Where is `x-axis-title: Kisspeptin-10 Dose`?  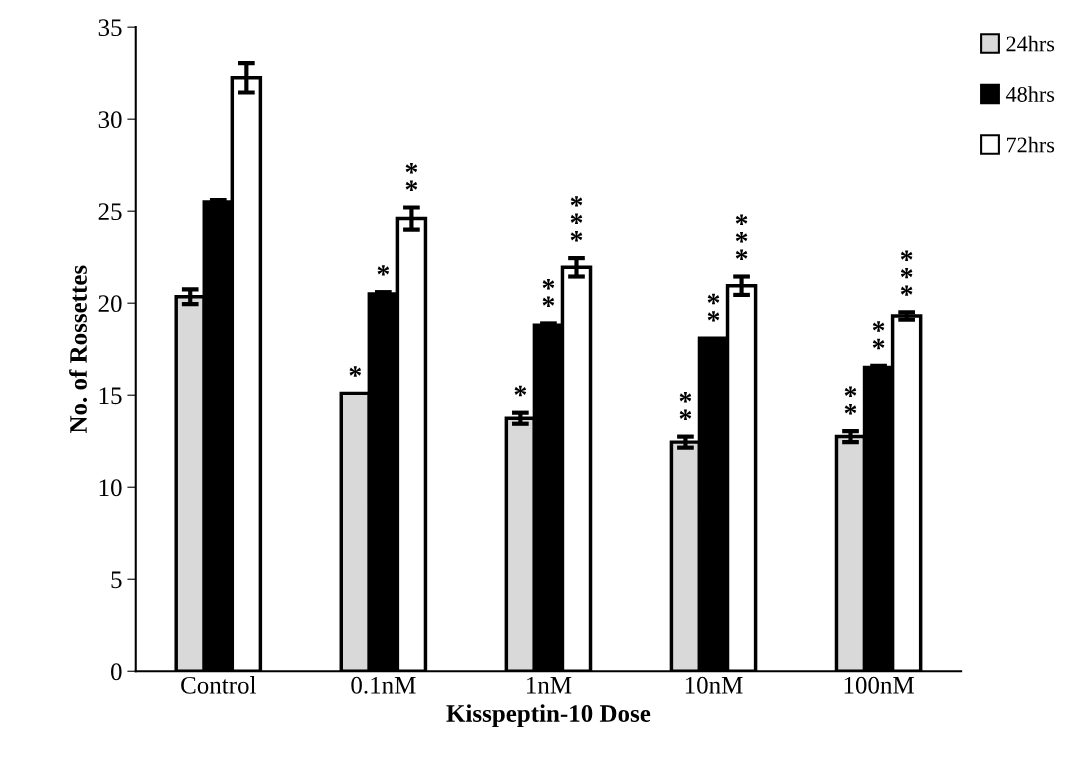
x-axis-title: Kisspeptin-10 Dose is located at coordinates (548, 715).